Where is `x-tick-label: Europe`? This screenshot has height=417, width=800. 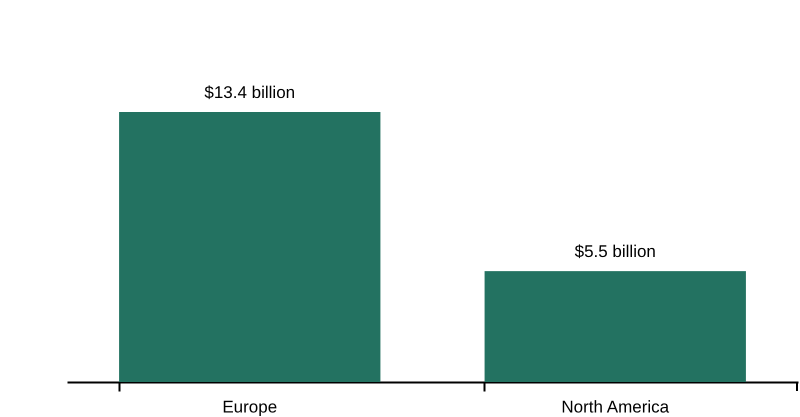
x-tick-label: Europe is located at coordinates (250, 407).